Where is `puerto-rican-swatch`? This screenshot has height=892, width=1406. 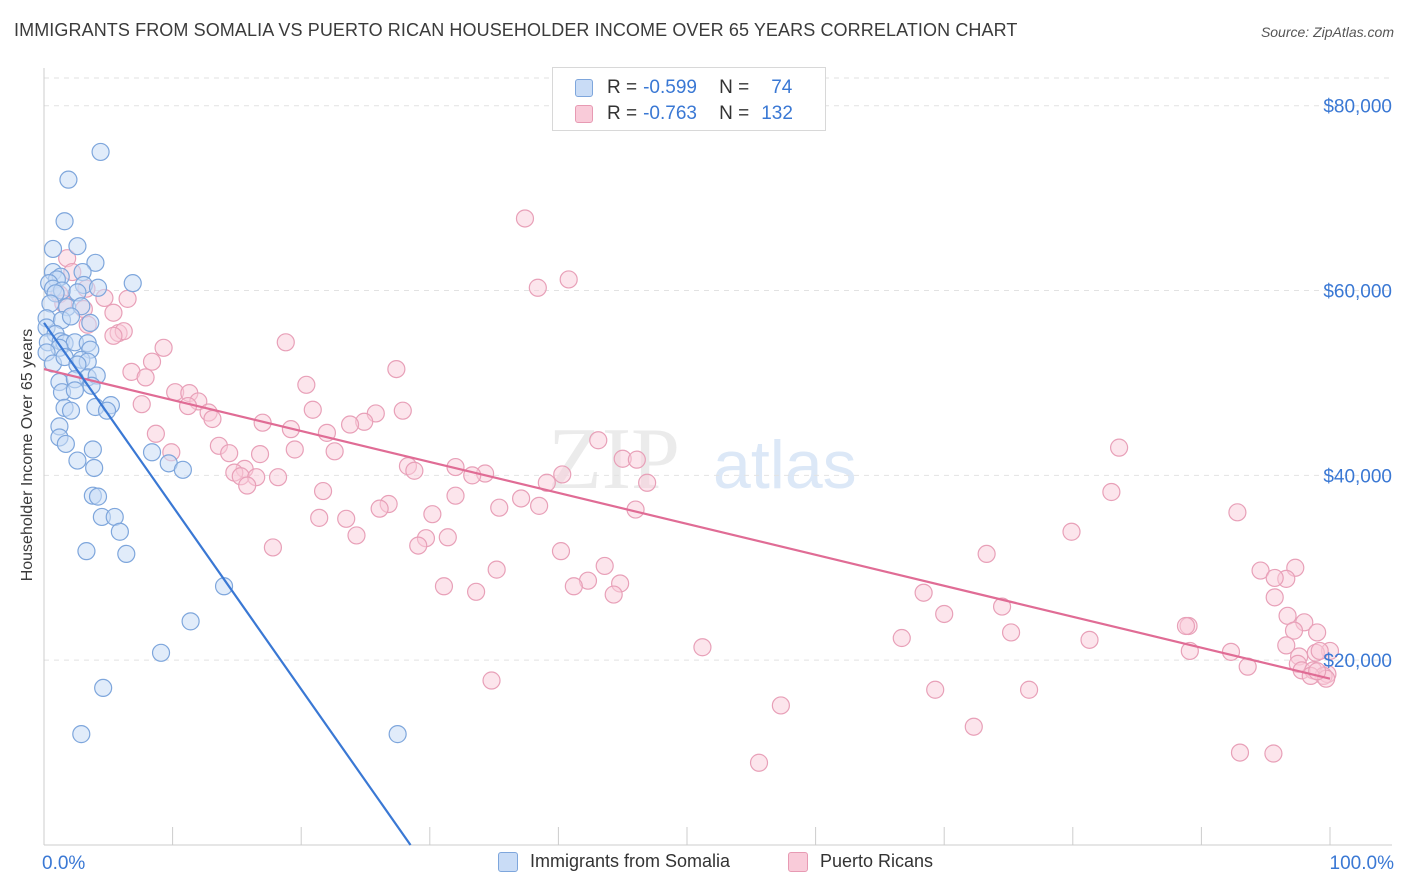
puerto-rican-swatch is located at coordinates (584, 114).